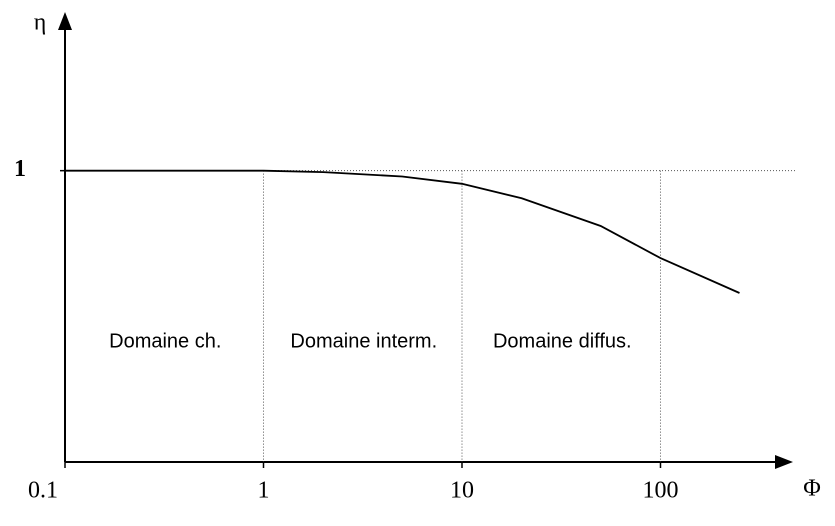  What do you see at coordinates (20, 169) in the screenshot?
I see `y-tick-label: 1` at bounding box center [20, 169].